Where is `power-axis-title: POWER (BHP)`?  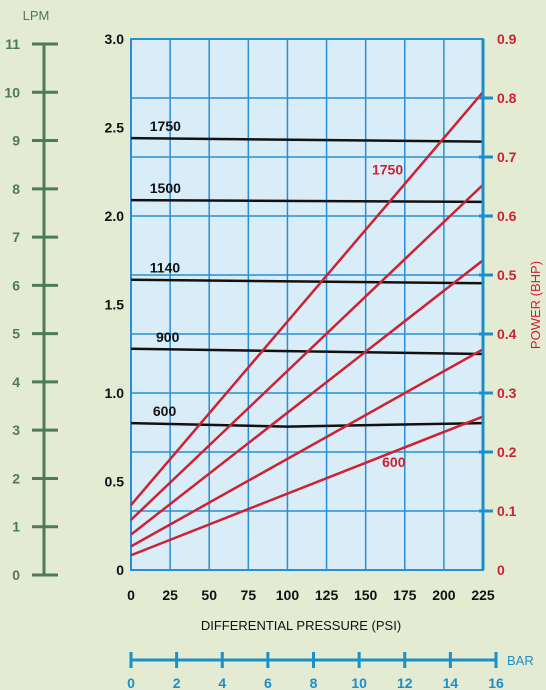 power-axis-title: POWER (BHP) is located at coordinates (535, 305).